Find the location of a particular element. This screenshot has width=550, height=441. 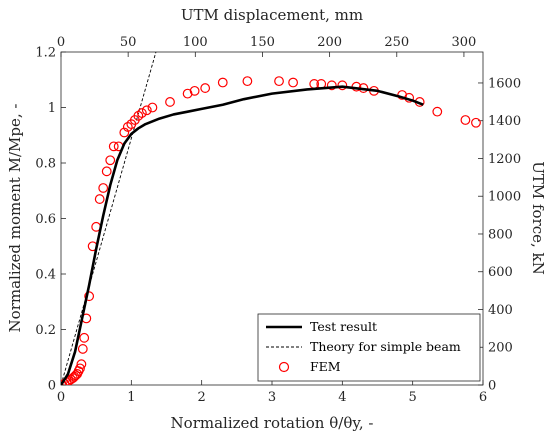

y-tick-label: 0.4 is located at coordinates (45, 275).